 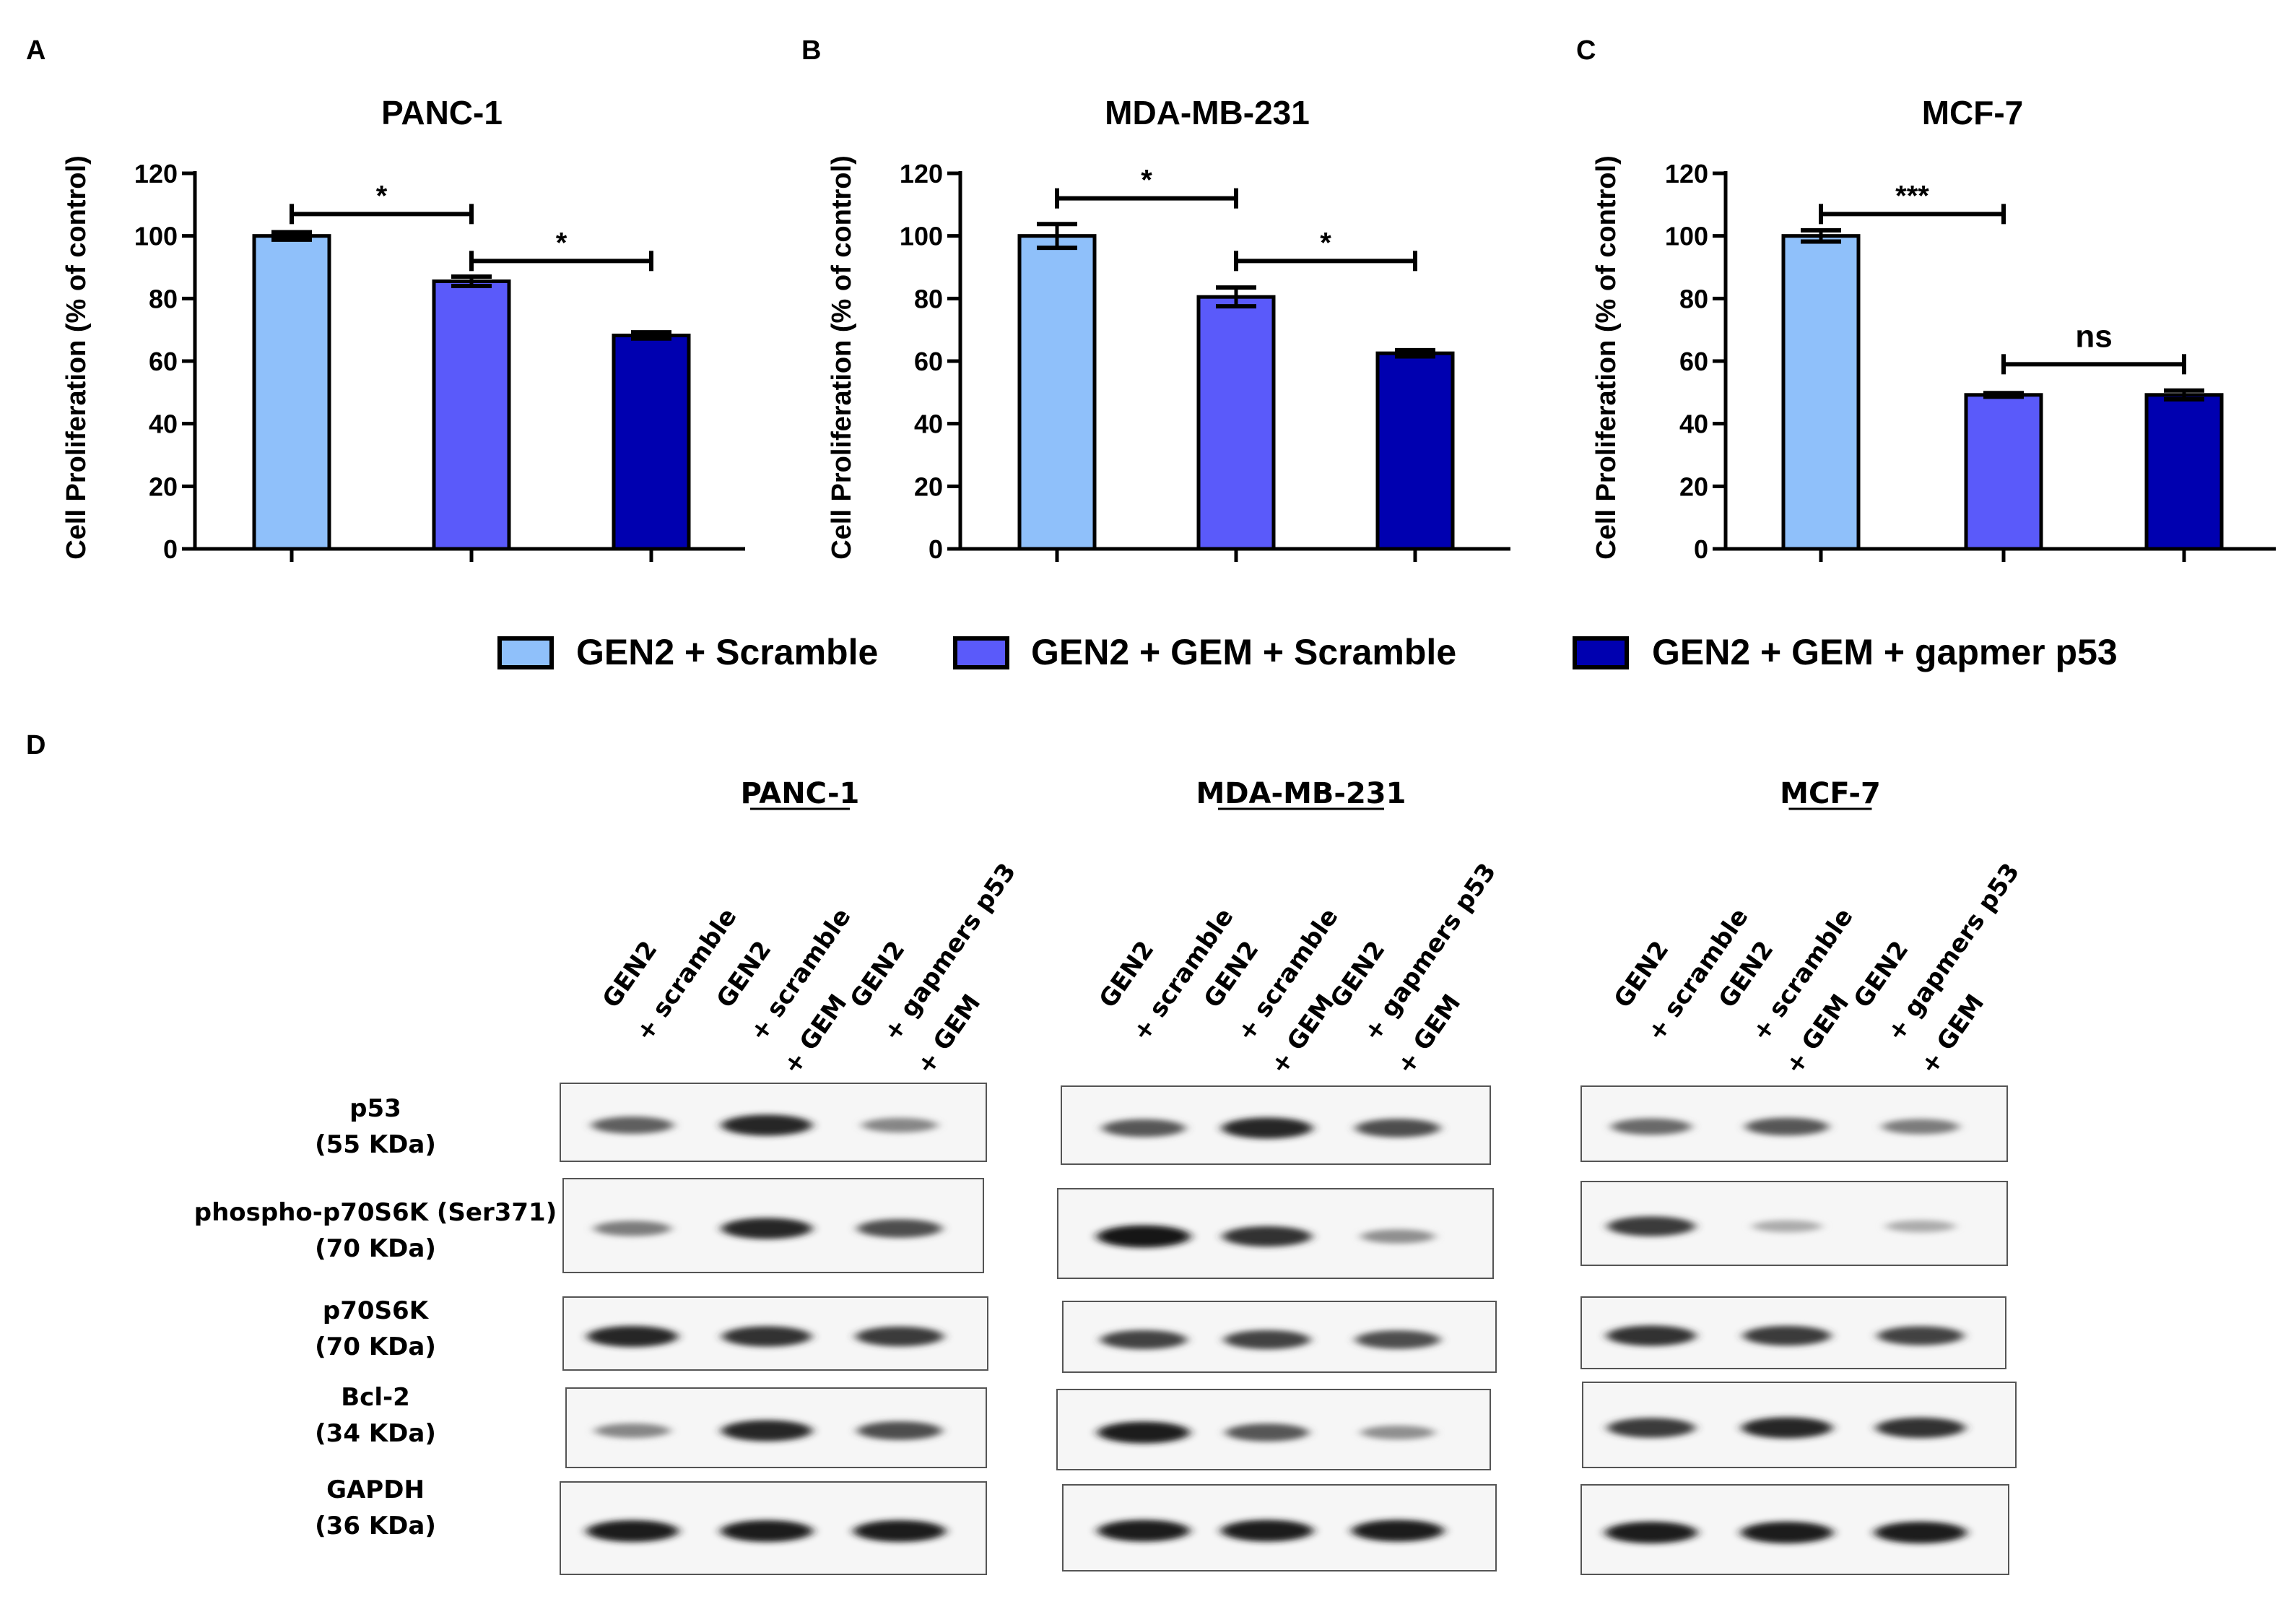 What do you see at coordinates (375, 1328) in the screenshot?
I see `protein-label: p70S6K (70 KDa)` at bounding box center [375, 1328].